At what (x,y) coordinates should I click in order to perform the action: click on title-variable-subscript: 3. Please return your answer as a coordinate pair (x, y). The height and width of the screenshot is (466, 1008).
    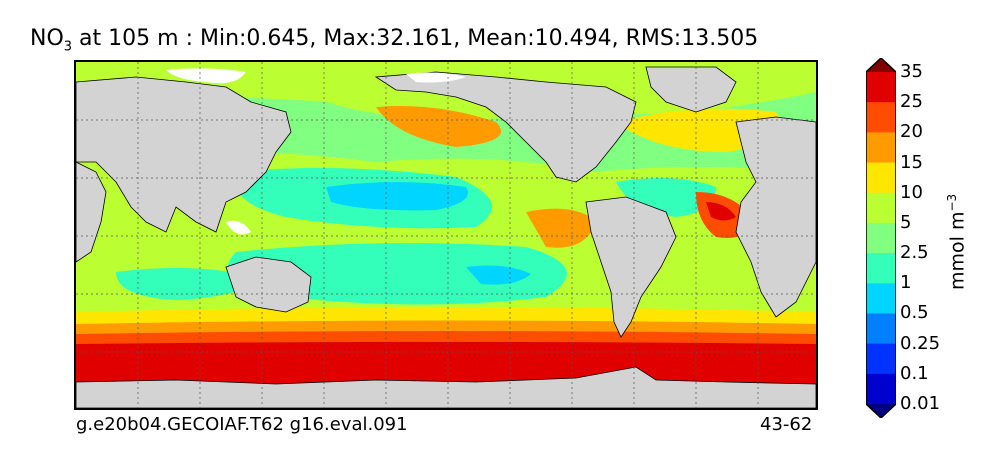
    Looking at the image, I should click on (68, 47).